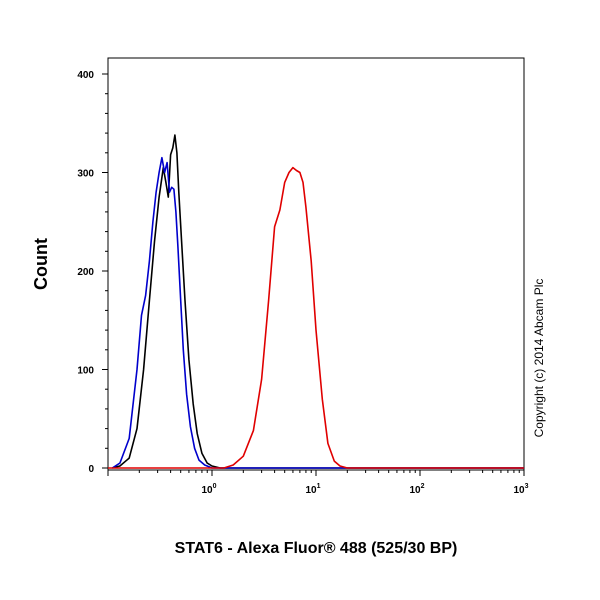  Describe the element at coordinates (85, 75) in the screenshot. I see `y-tick-label: 400` at that location.